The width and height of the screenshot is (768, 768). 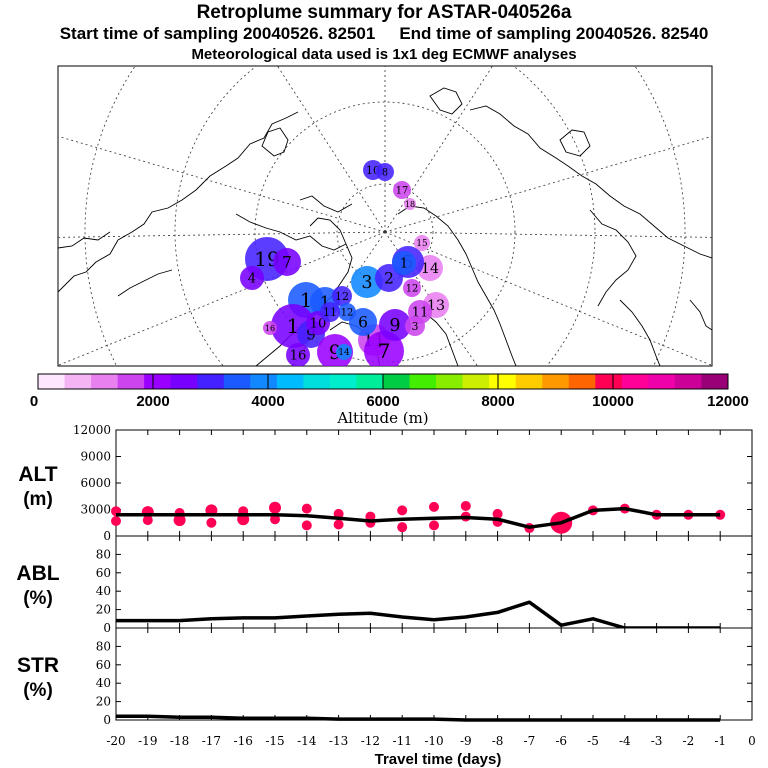 I want to click on plume-marker-label: 18, so click(x=410, y=204).